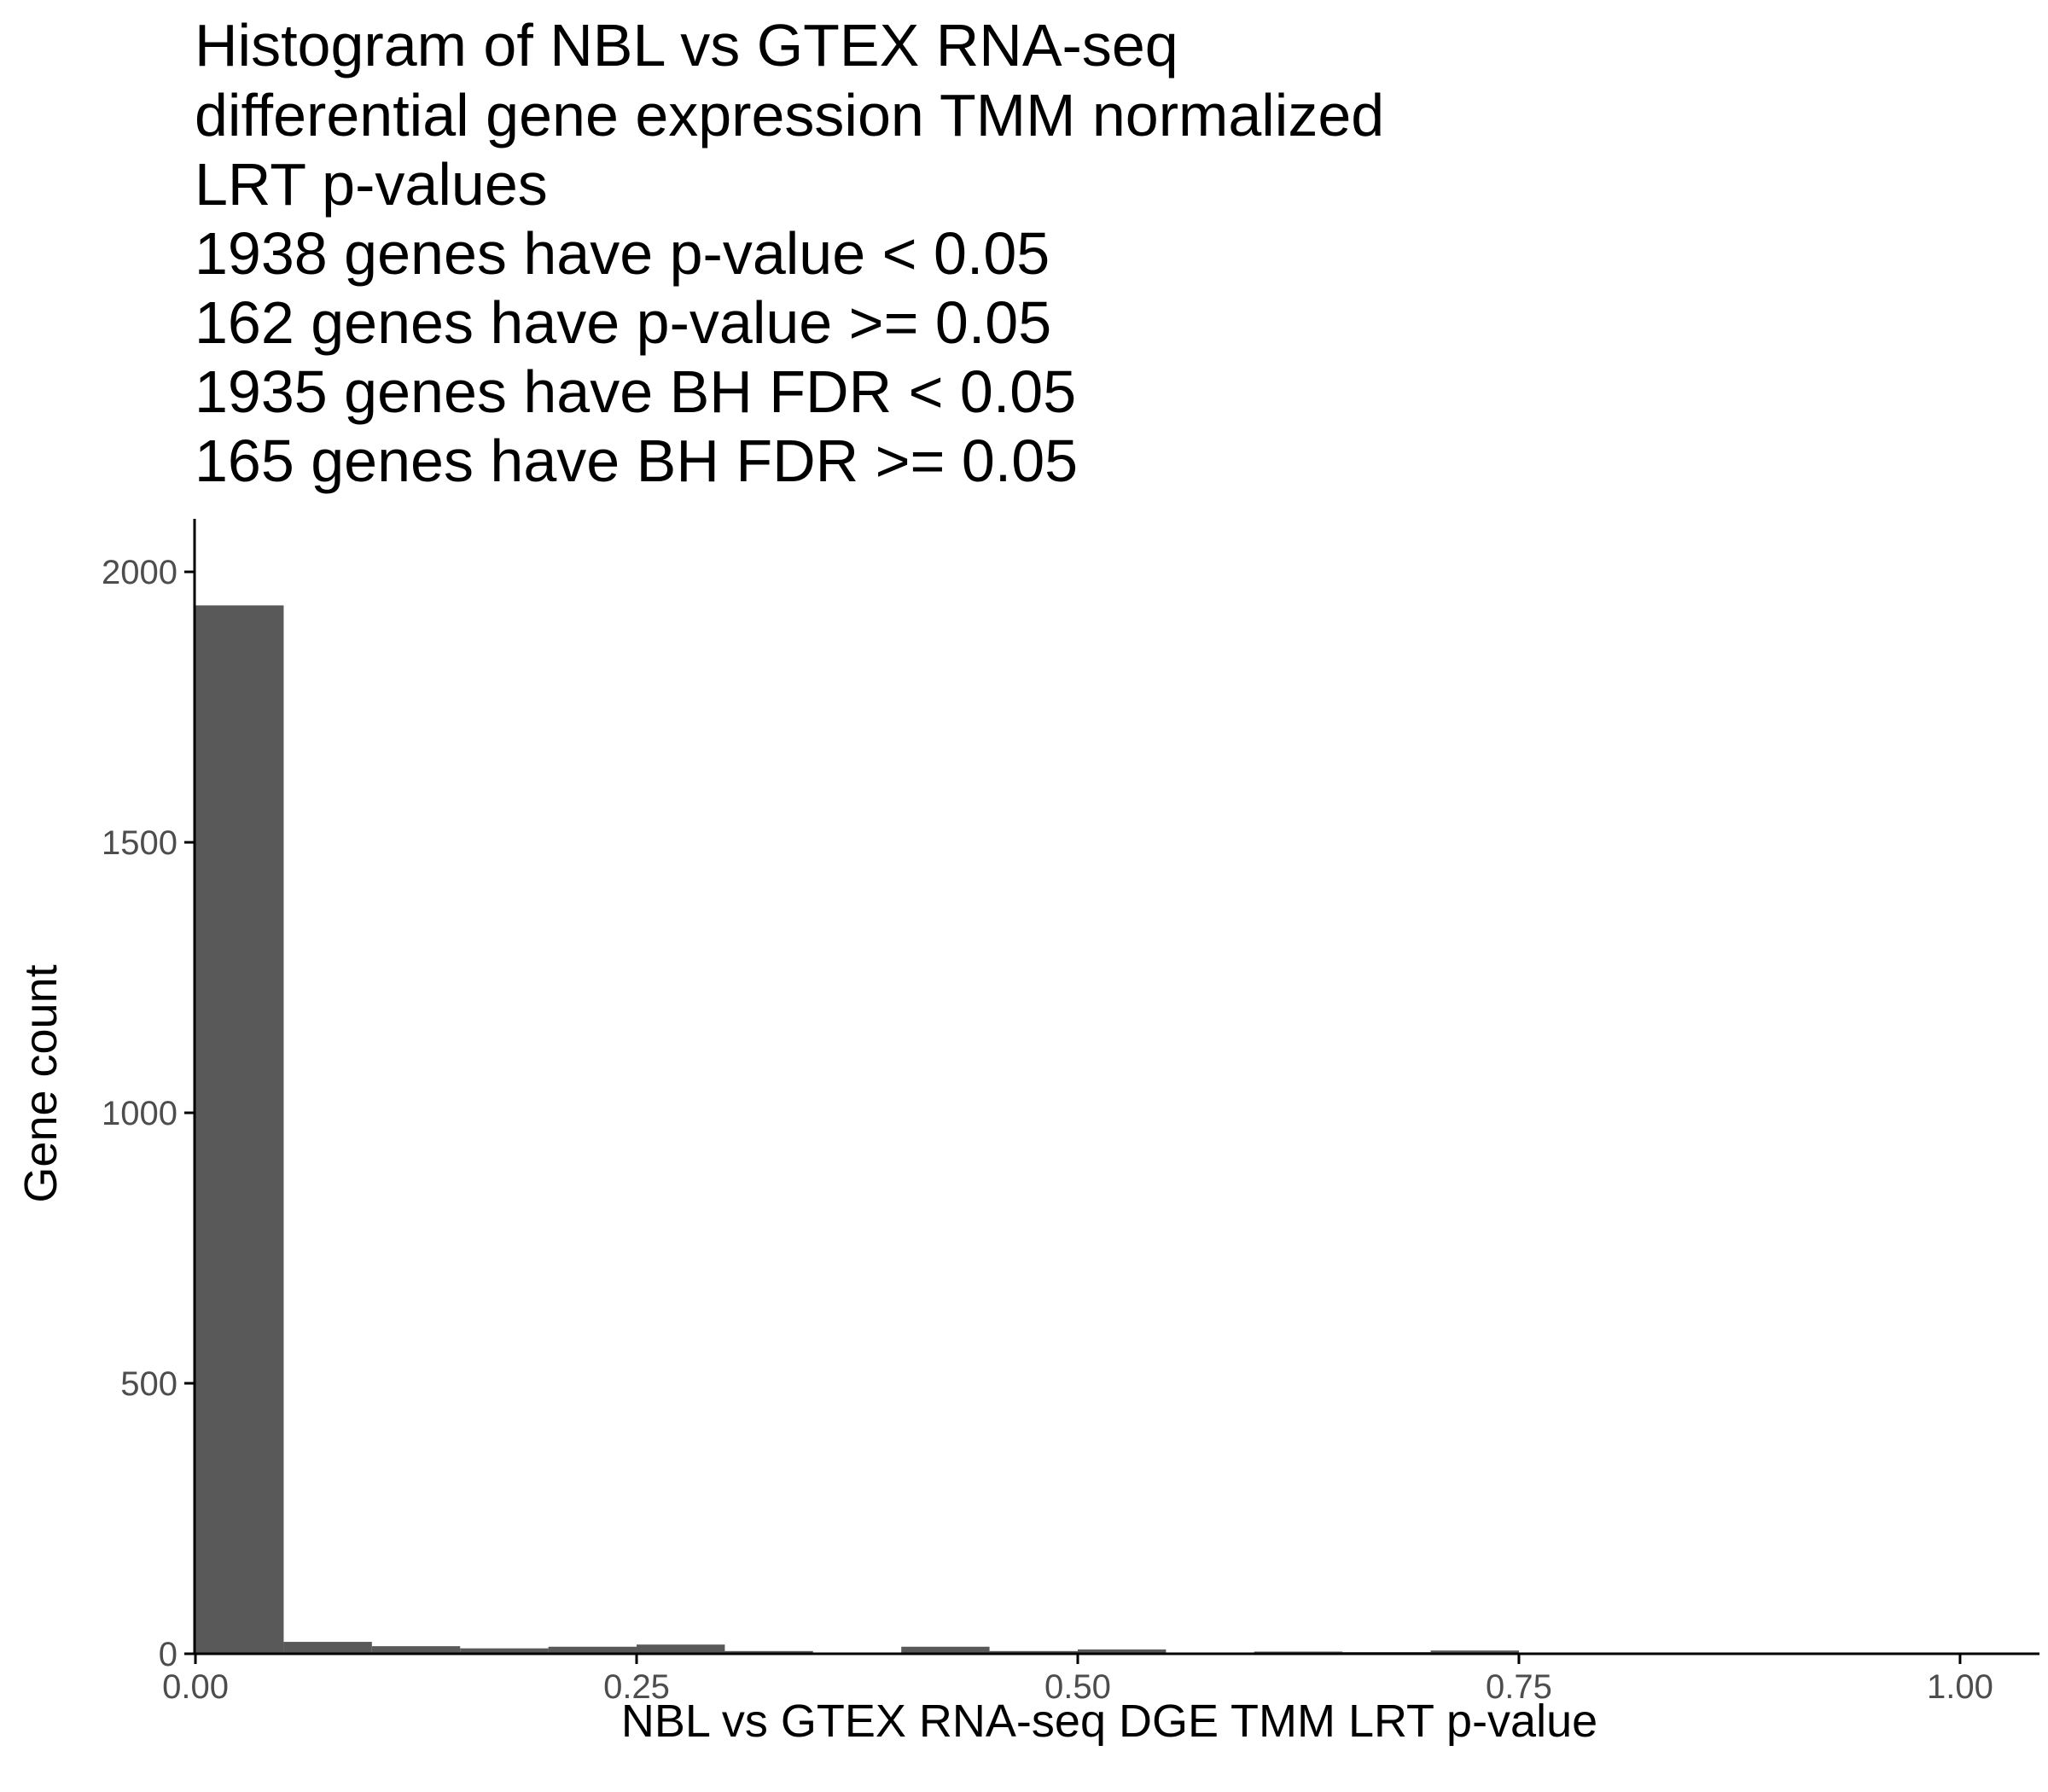 The width and height of the screenshot is (2048, 1792). Describe the element at coordinates (139, 843) in the screenshot. I see `y-tick-label: 1500` at that location.